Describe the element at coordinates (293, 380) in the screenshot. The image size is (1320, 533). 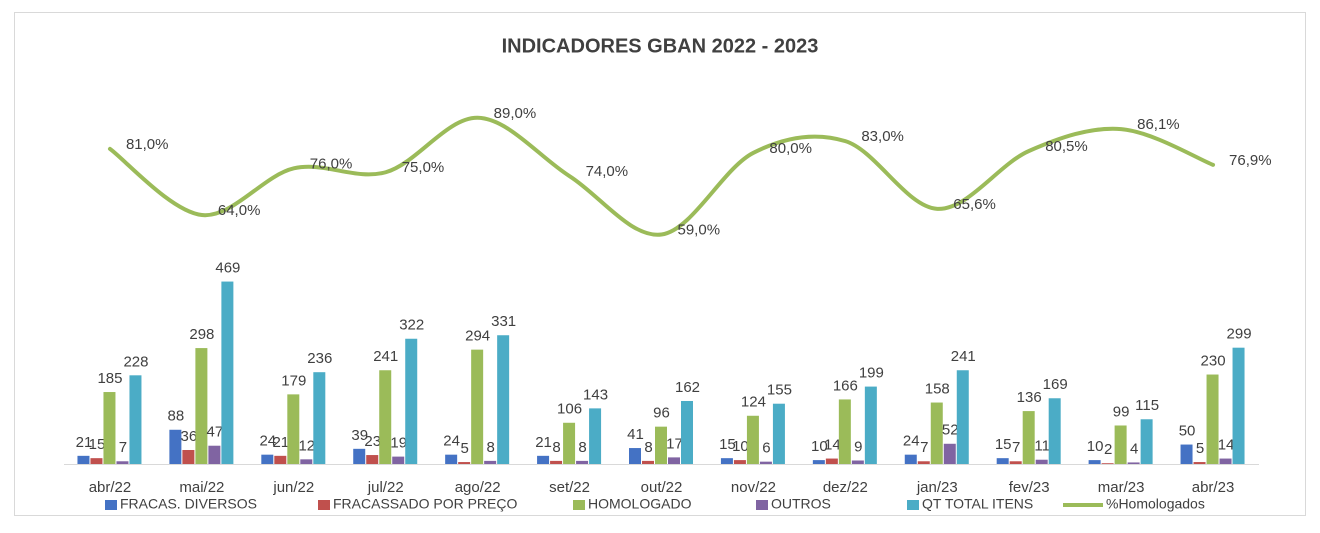
I see `data-label: 179` at that location.